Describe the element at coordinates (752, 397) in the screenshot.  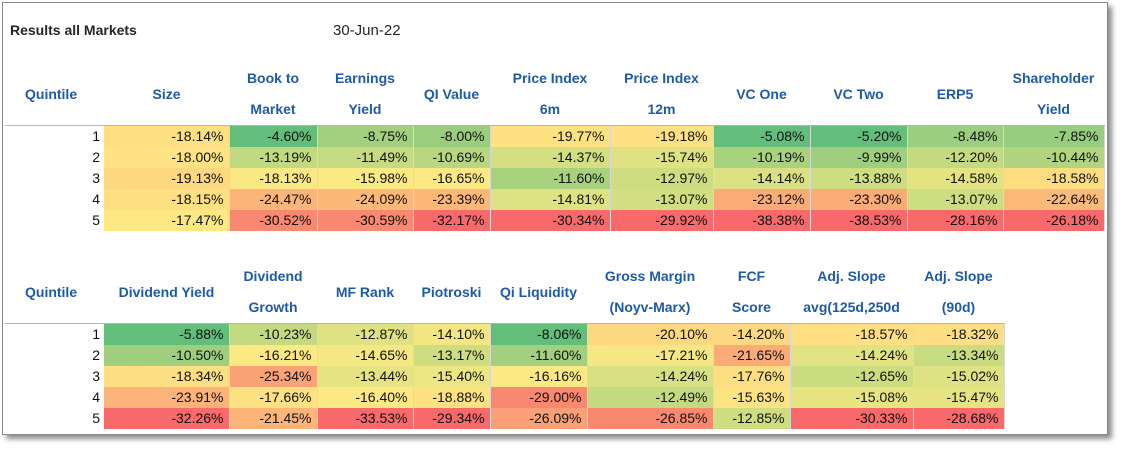
I see `value-cell: -15.63%` at that location.